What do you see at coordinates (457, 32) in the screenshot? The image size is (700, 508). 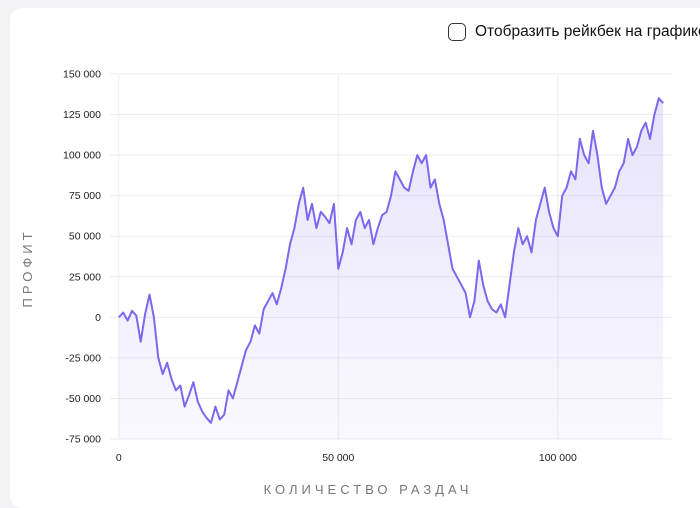 I see `rakeback-checkbox` at bounding box center [457, 32].